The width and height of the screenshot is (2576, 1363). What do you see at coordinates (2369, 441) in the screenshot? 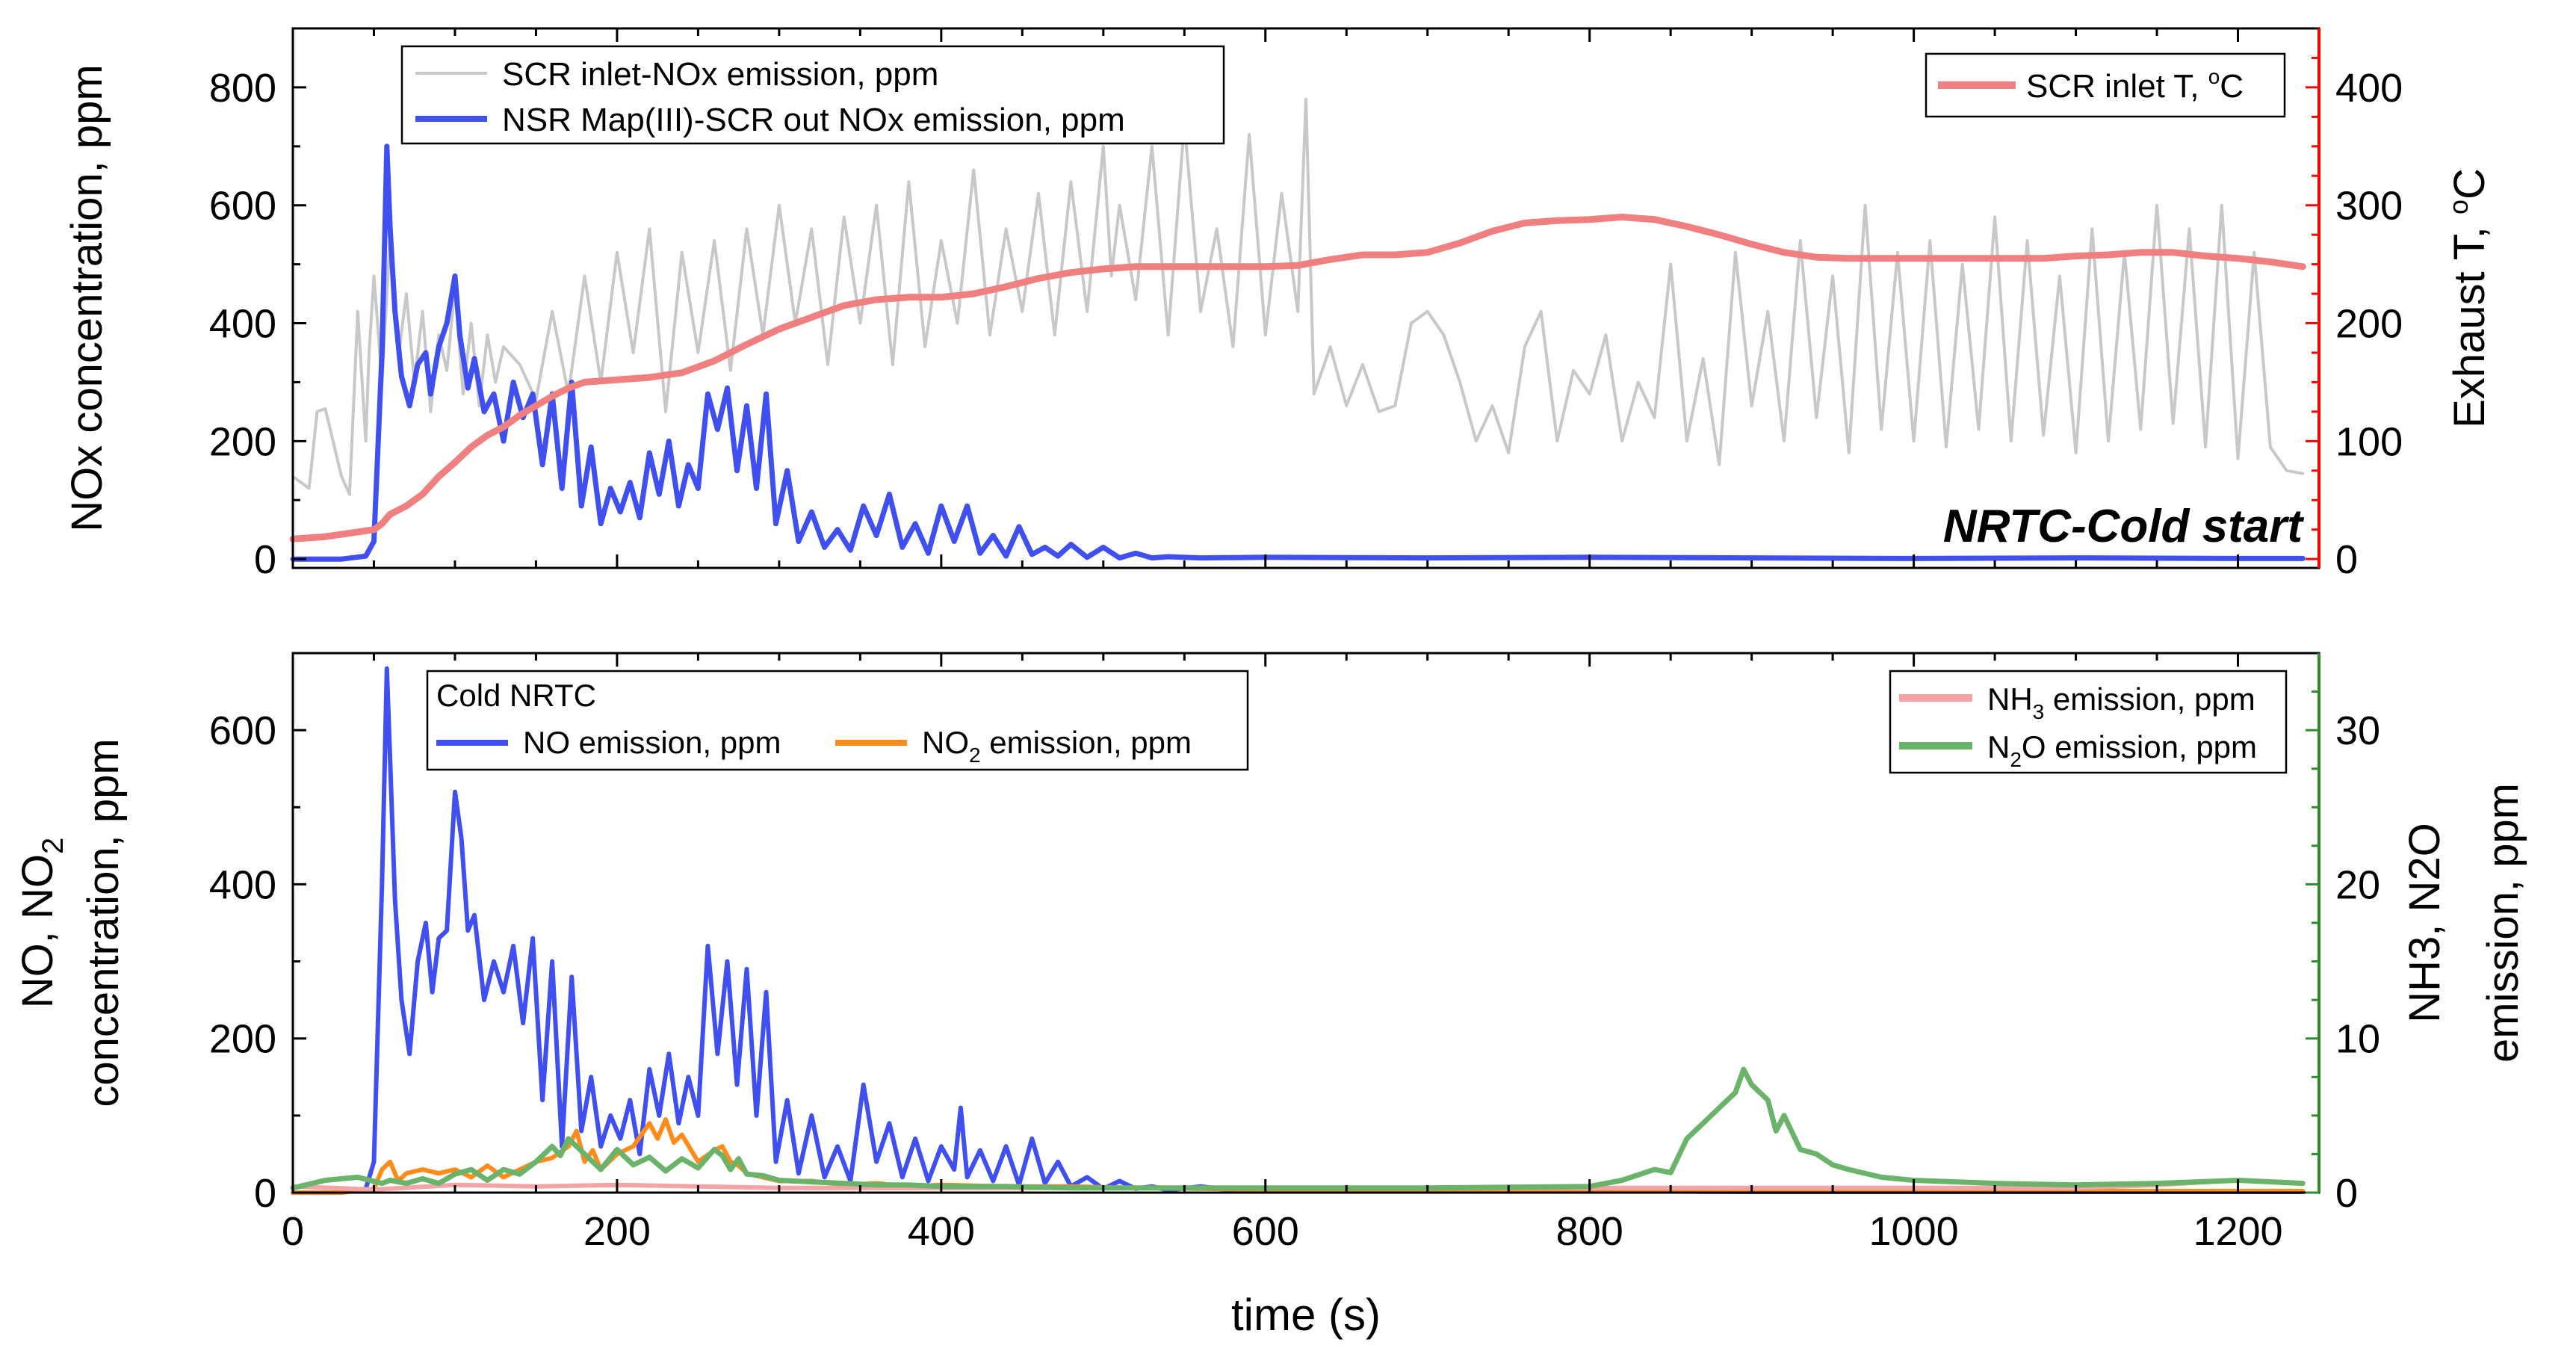
I see `top-y2tick-label: 100` at bounding box center [2369, 441].